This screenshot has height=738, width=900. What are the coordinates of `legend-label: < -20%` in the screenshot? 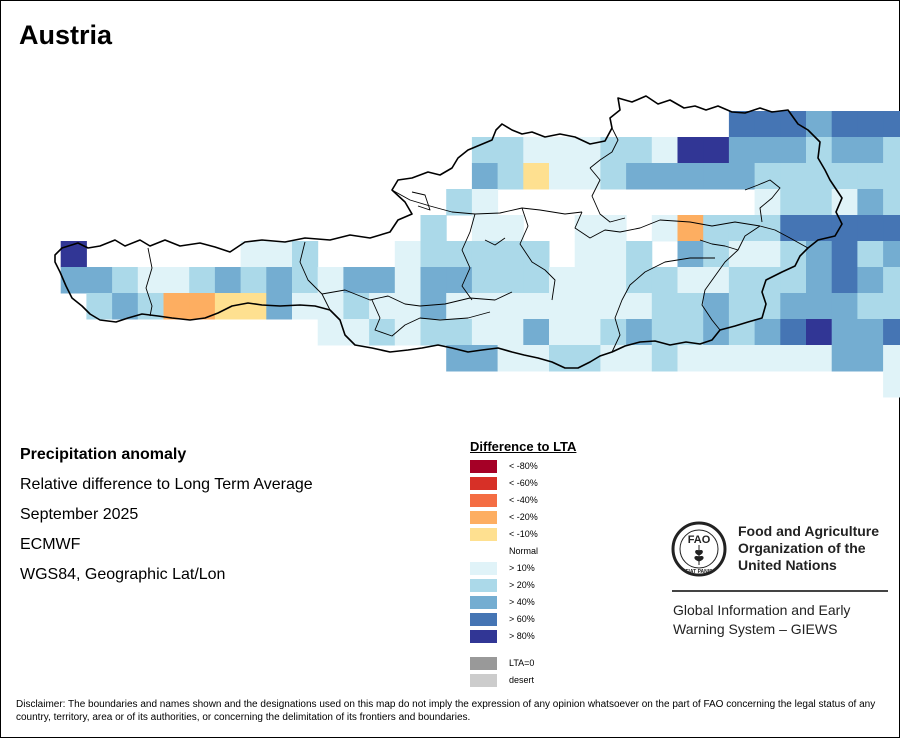 It's located at (523, 517).